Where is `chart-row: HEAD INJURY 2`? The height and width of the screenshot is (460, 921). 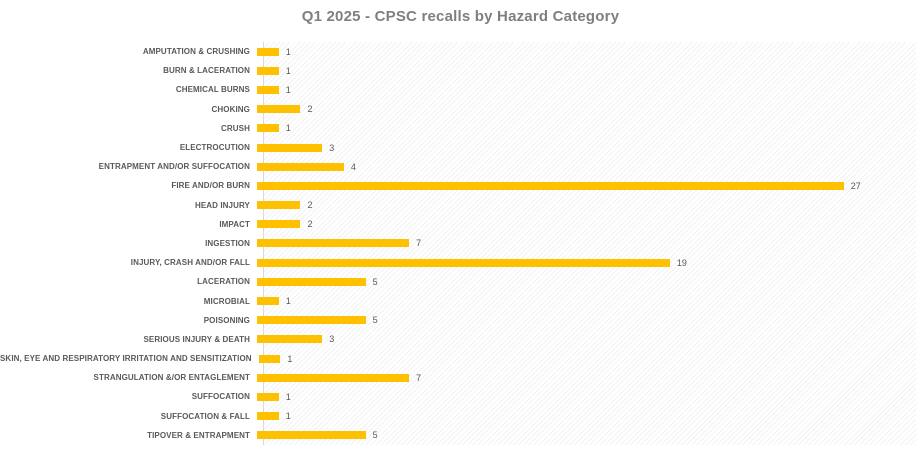
chart-row: HEAD INJURY 2 is located at coordinates (460, 205).